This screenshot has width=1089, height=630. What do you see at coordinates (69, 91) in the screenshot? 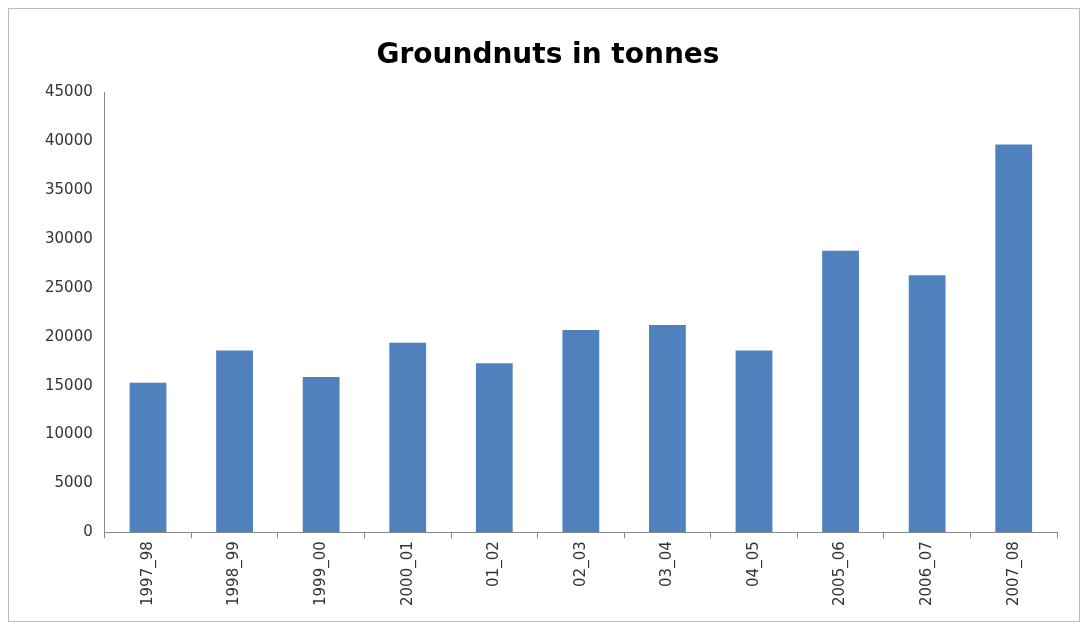
I see `y-tick-label: 45000` at bounding box center [69, 91].